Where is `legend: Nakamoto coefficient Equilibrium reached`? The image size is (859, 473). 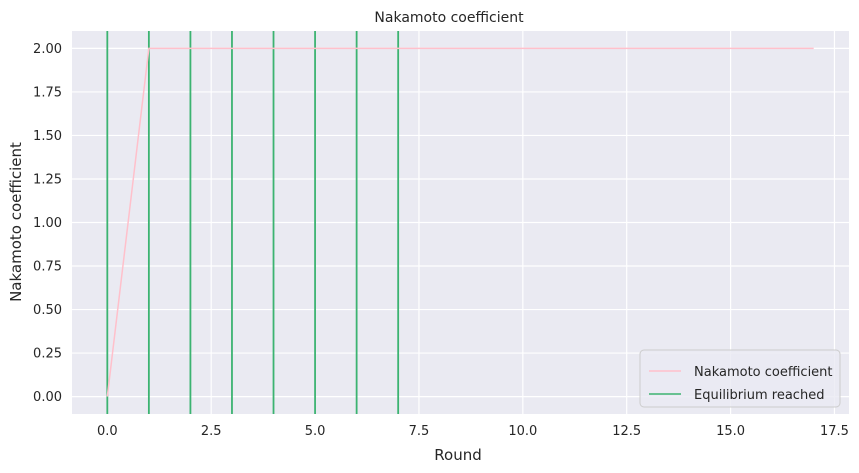 legend: Nakamoto coefficient Equilibrium reached is located at coordinates (740, 378).